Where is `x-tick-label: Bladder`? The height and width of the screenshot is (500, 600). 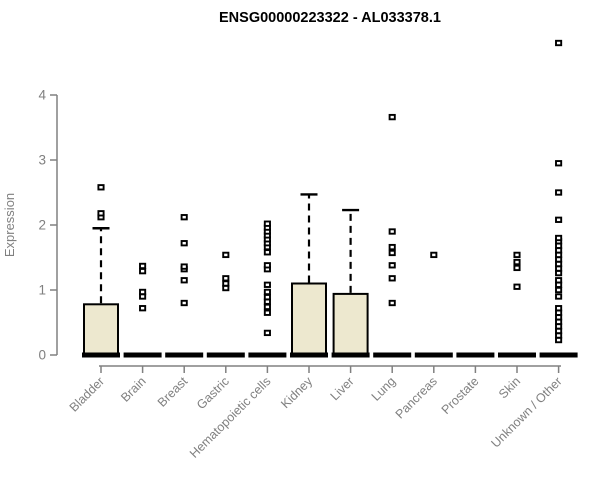
x-tick-label: Bladder is located at coordinates (87, 394).